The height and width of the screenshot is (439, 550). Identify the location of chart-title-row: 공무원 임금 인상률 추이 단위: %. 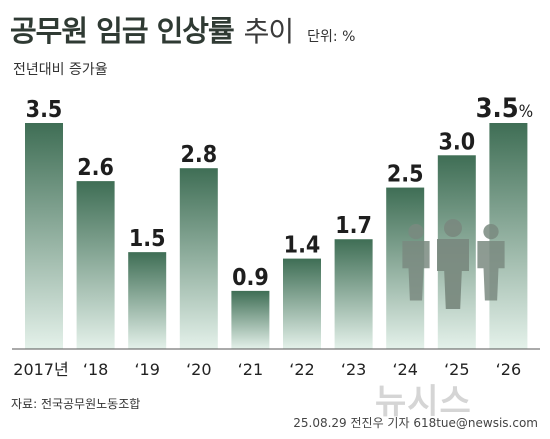
(182, 29).